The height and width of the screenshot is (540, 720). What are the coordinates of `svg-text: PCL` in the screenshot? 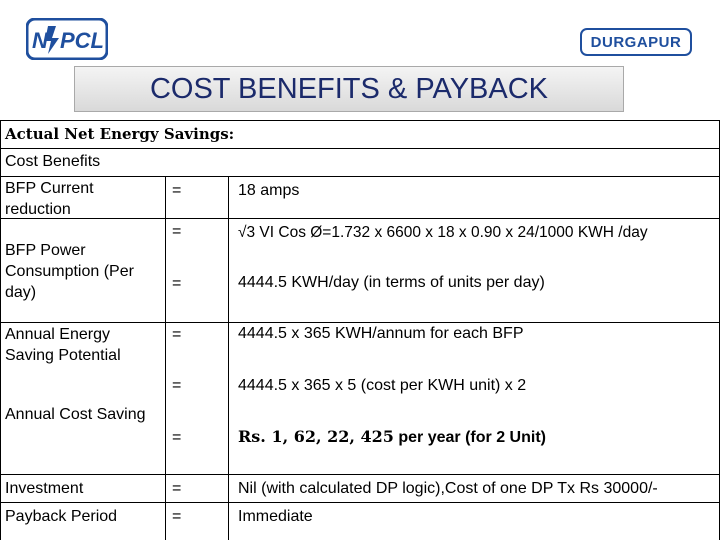 It's located at (82, 40).